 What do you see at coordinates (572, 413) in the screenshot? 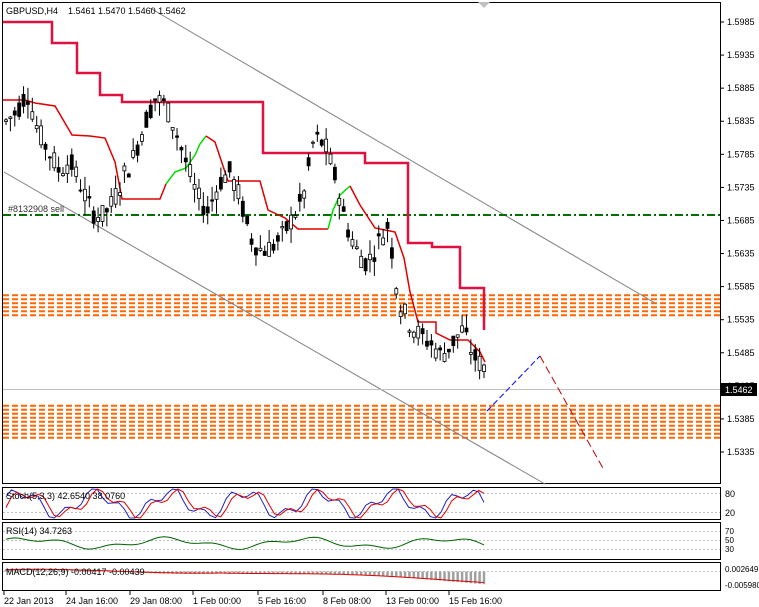
I see `projection-down-line` at bounding box center [572, 413].